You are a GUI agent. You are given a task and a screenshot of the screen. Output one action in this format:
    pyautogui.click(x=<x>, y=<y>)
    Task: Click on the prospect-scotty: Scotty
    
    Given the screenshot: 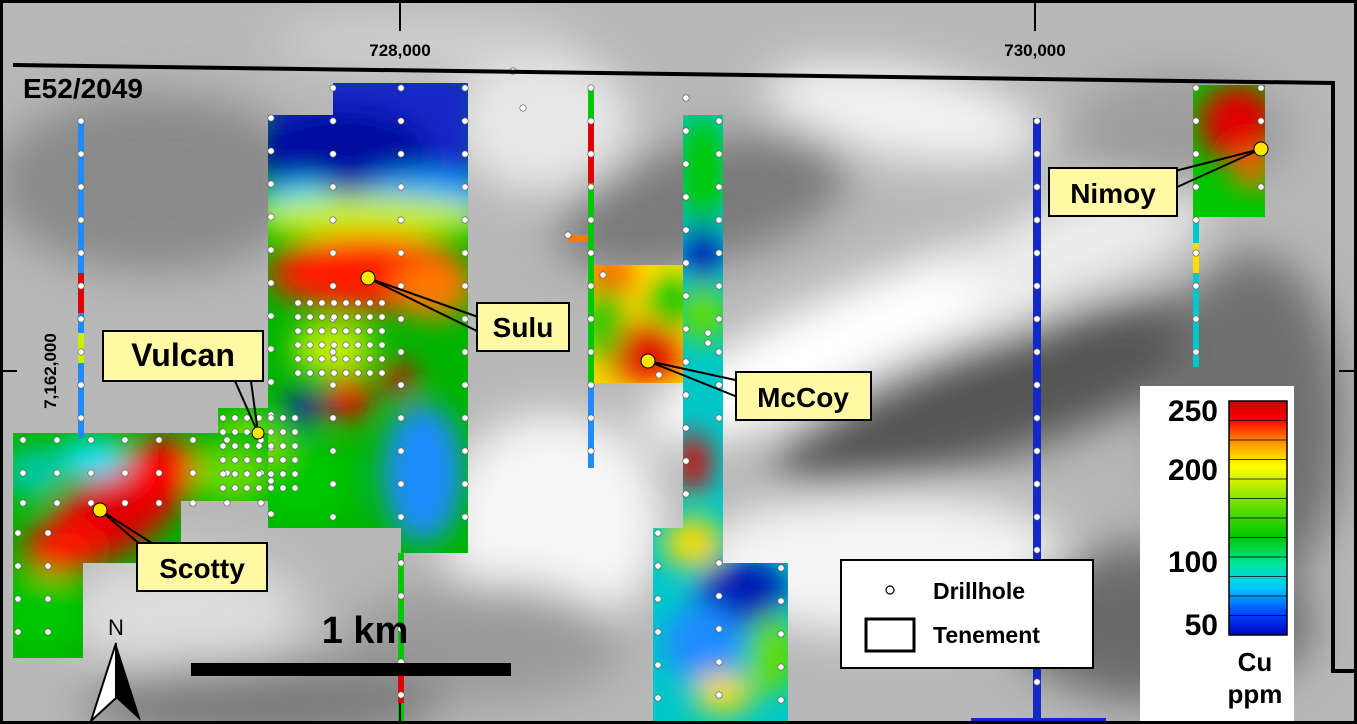 What is the action you would take?
    pyautogui.click(x=180, y=547)
    